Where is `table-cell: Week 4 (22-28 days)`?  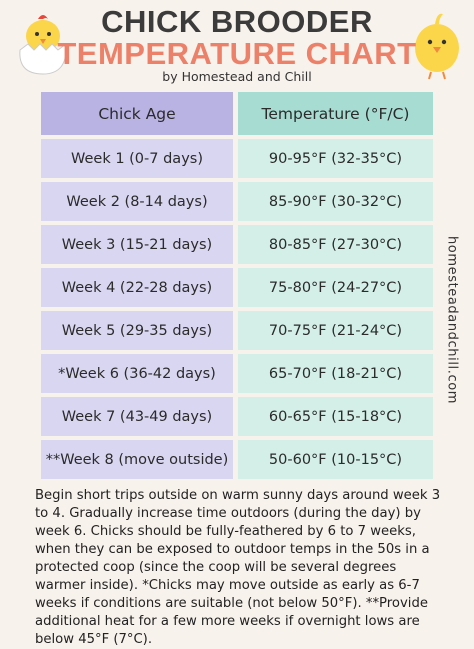
table-cell: Week 4 (22-28 days) is located at coordinates (137, 287).